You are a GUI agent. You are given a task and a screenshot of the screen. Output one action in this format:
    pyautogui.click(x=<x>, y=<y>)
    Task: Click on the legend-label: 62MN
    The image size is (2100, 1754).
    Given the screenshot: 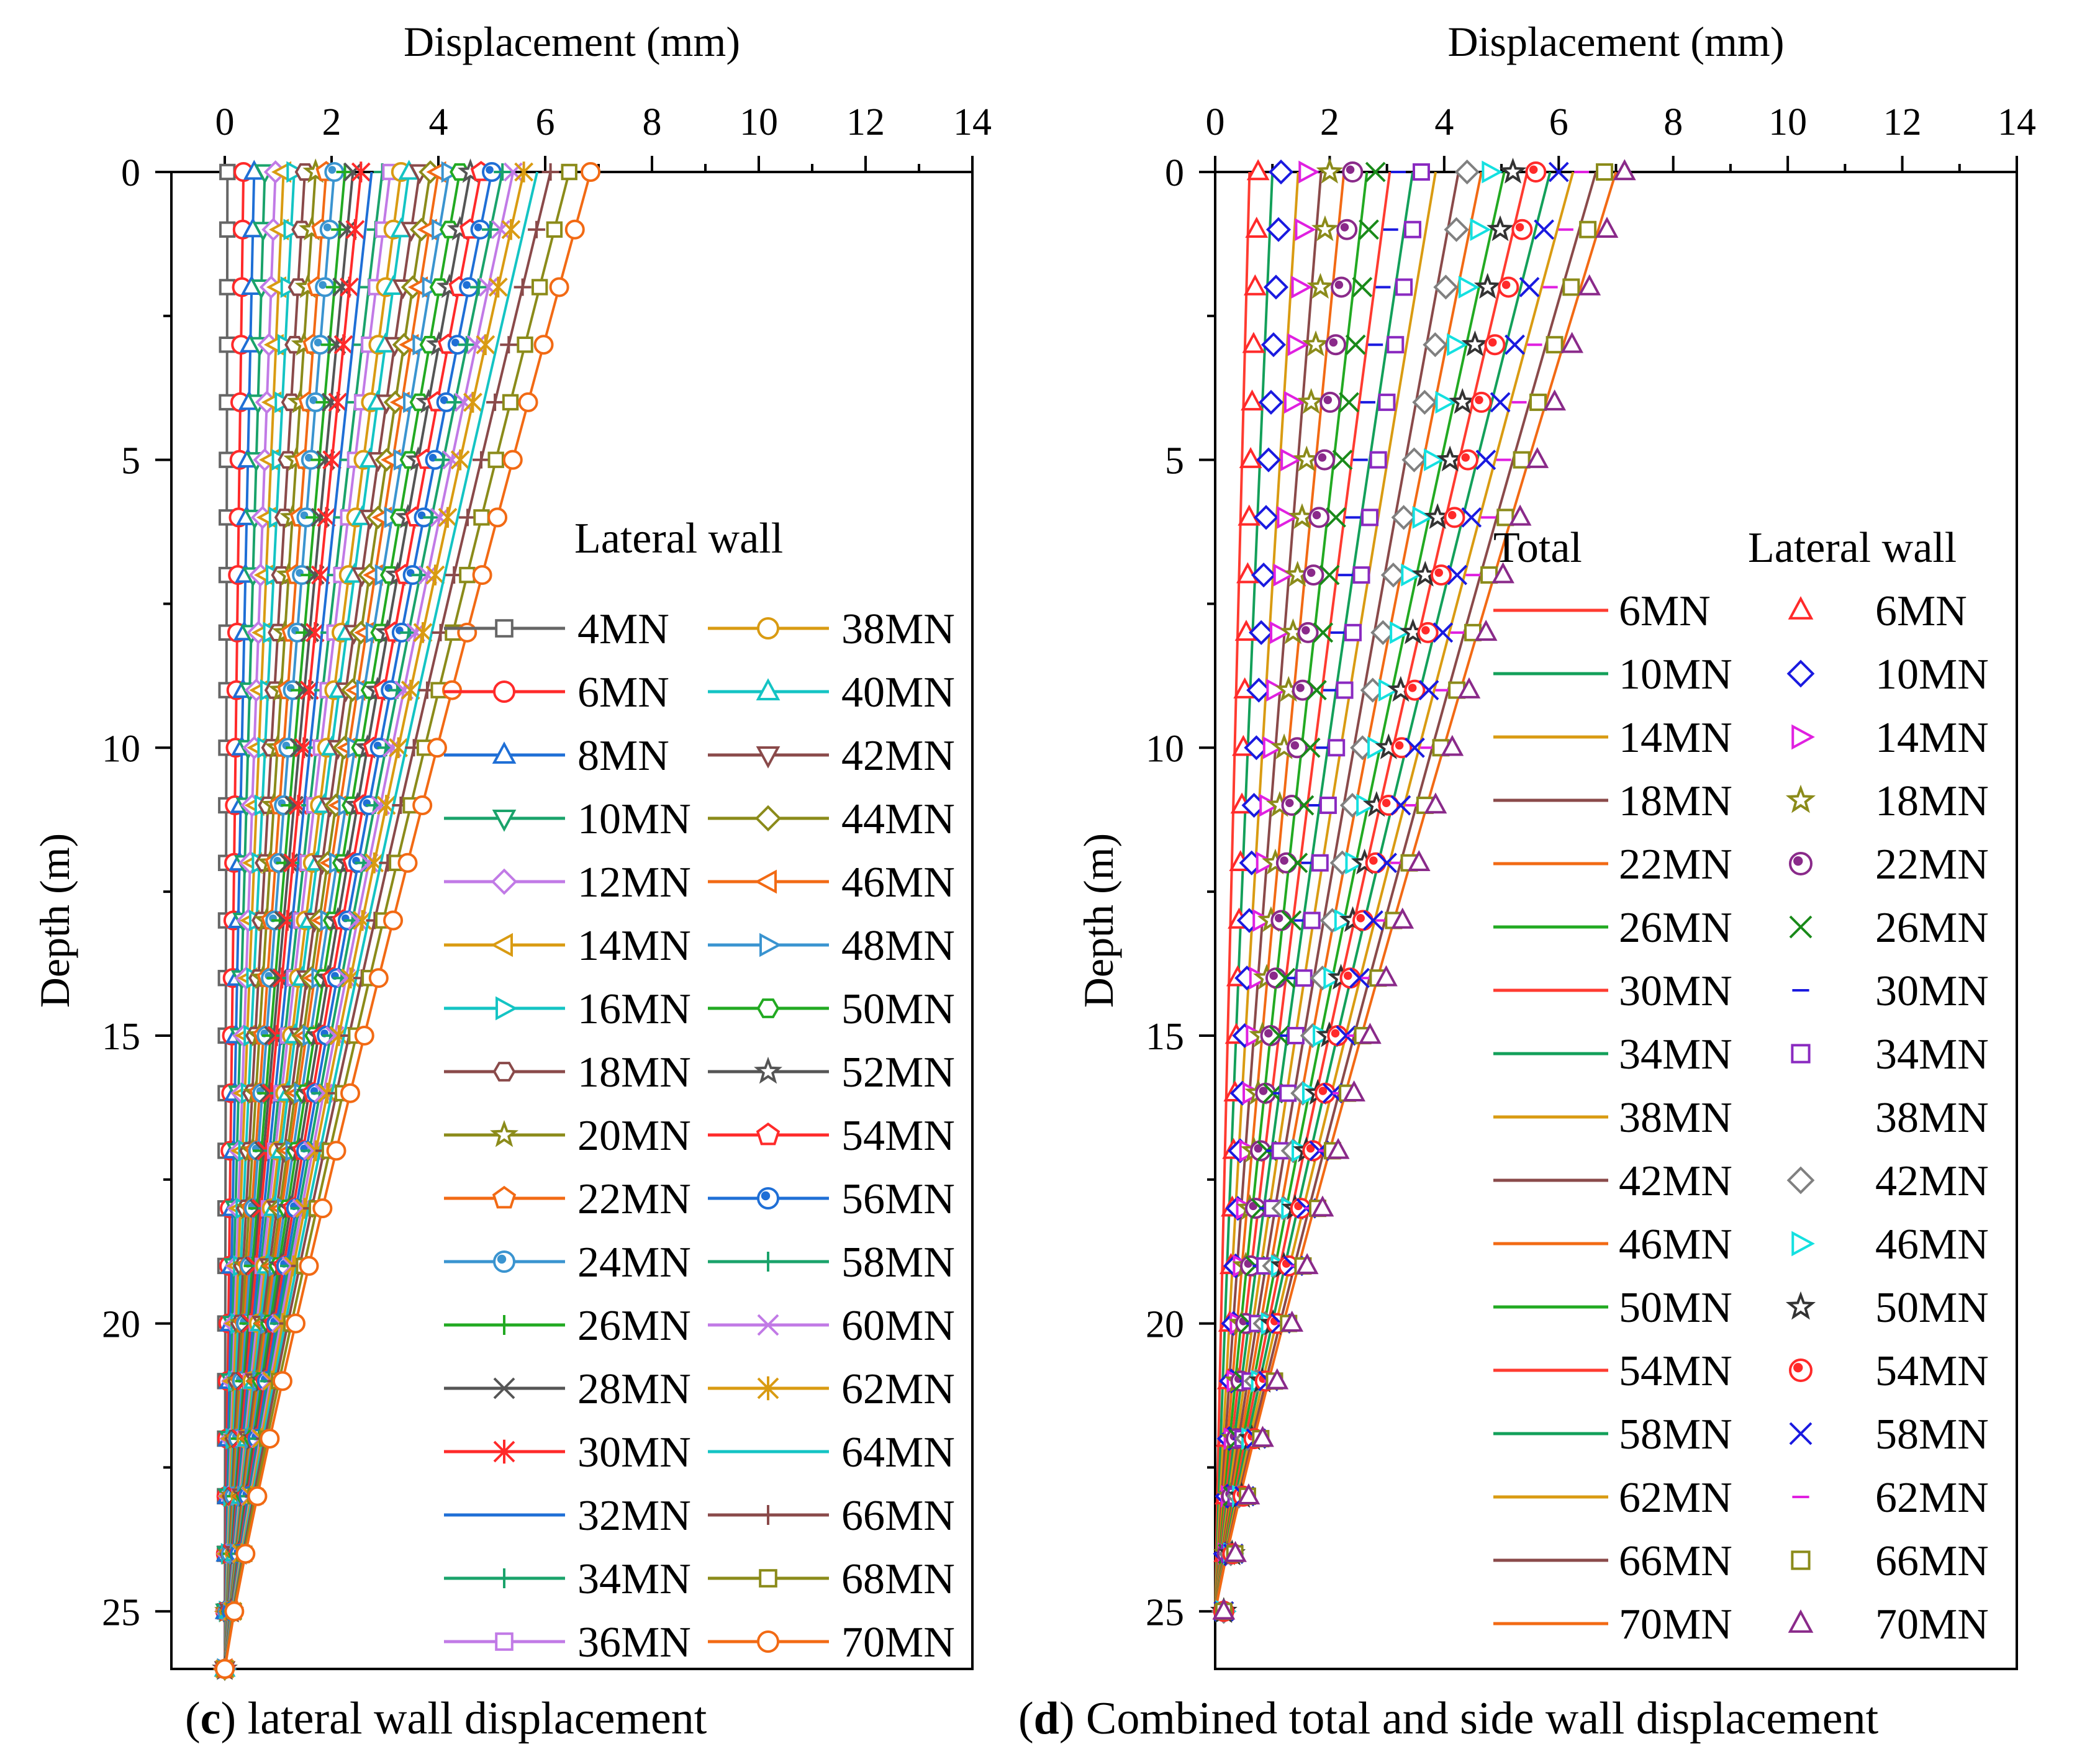 What is the action you would take?
    pyautogui.click(x=1675, y=1498)
    